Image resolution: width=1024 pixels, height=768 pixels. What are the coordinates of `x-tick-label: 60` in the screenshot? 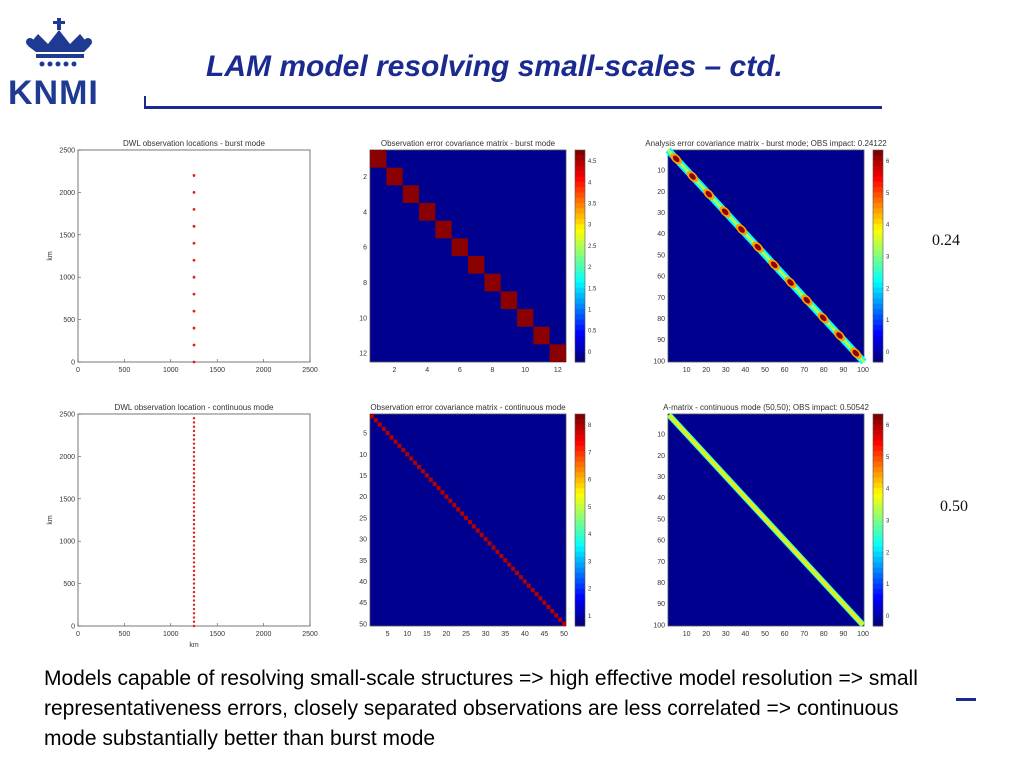 It's located at (785, 370).